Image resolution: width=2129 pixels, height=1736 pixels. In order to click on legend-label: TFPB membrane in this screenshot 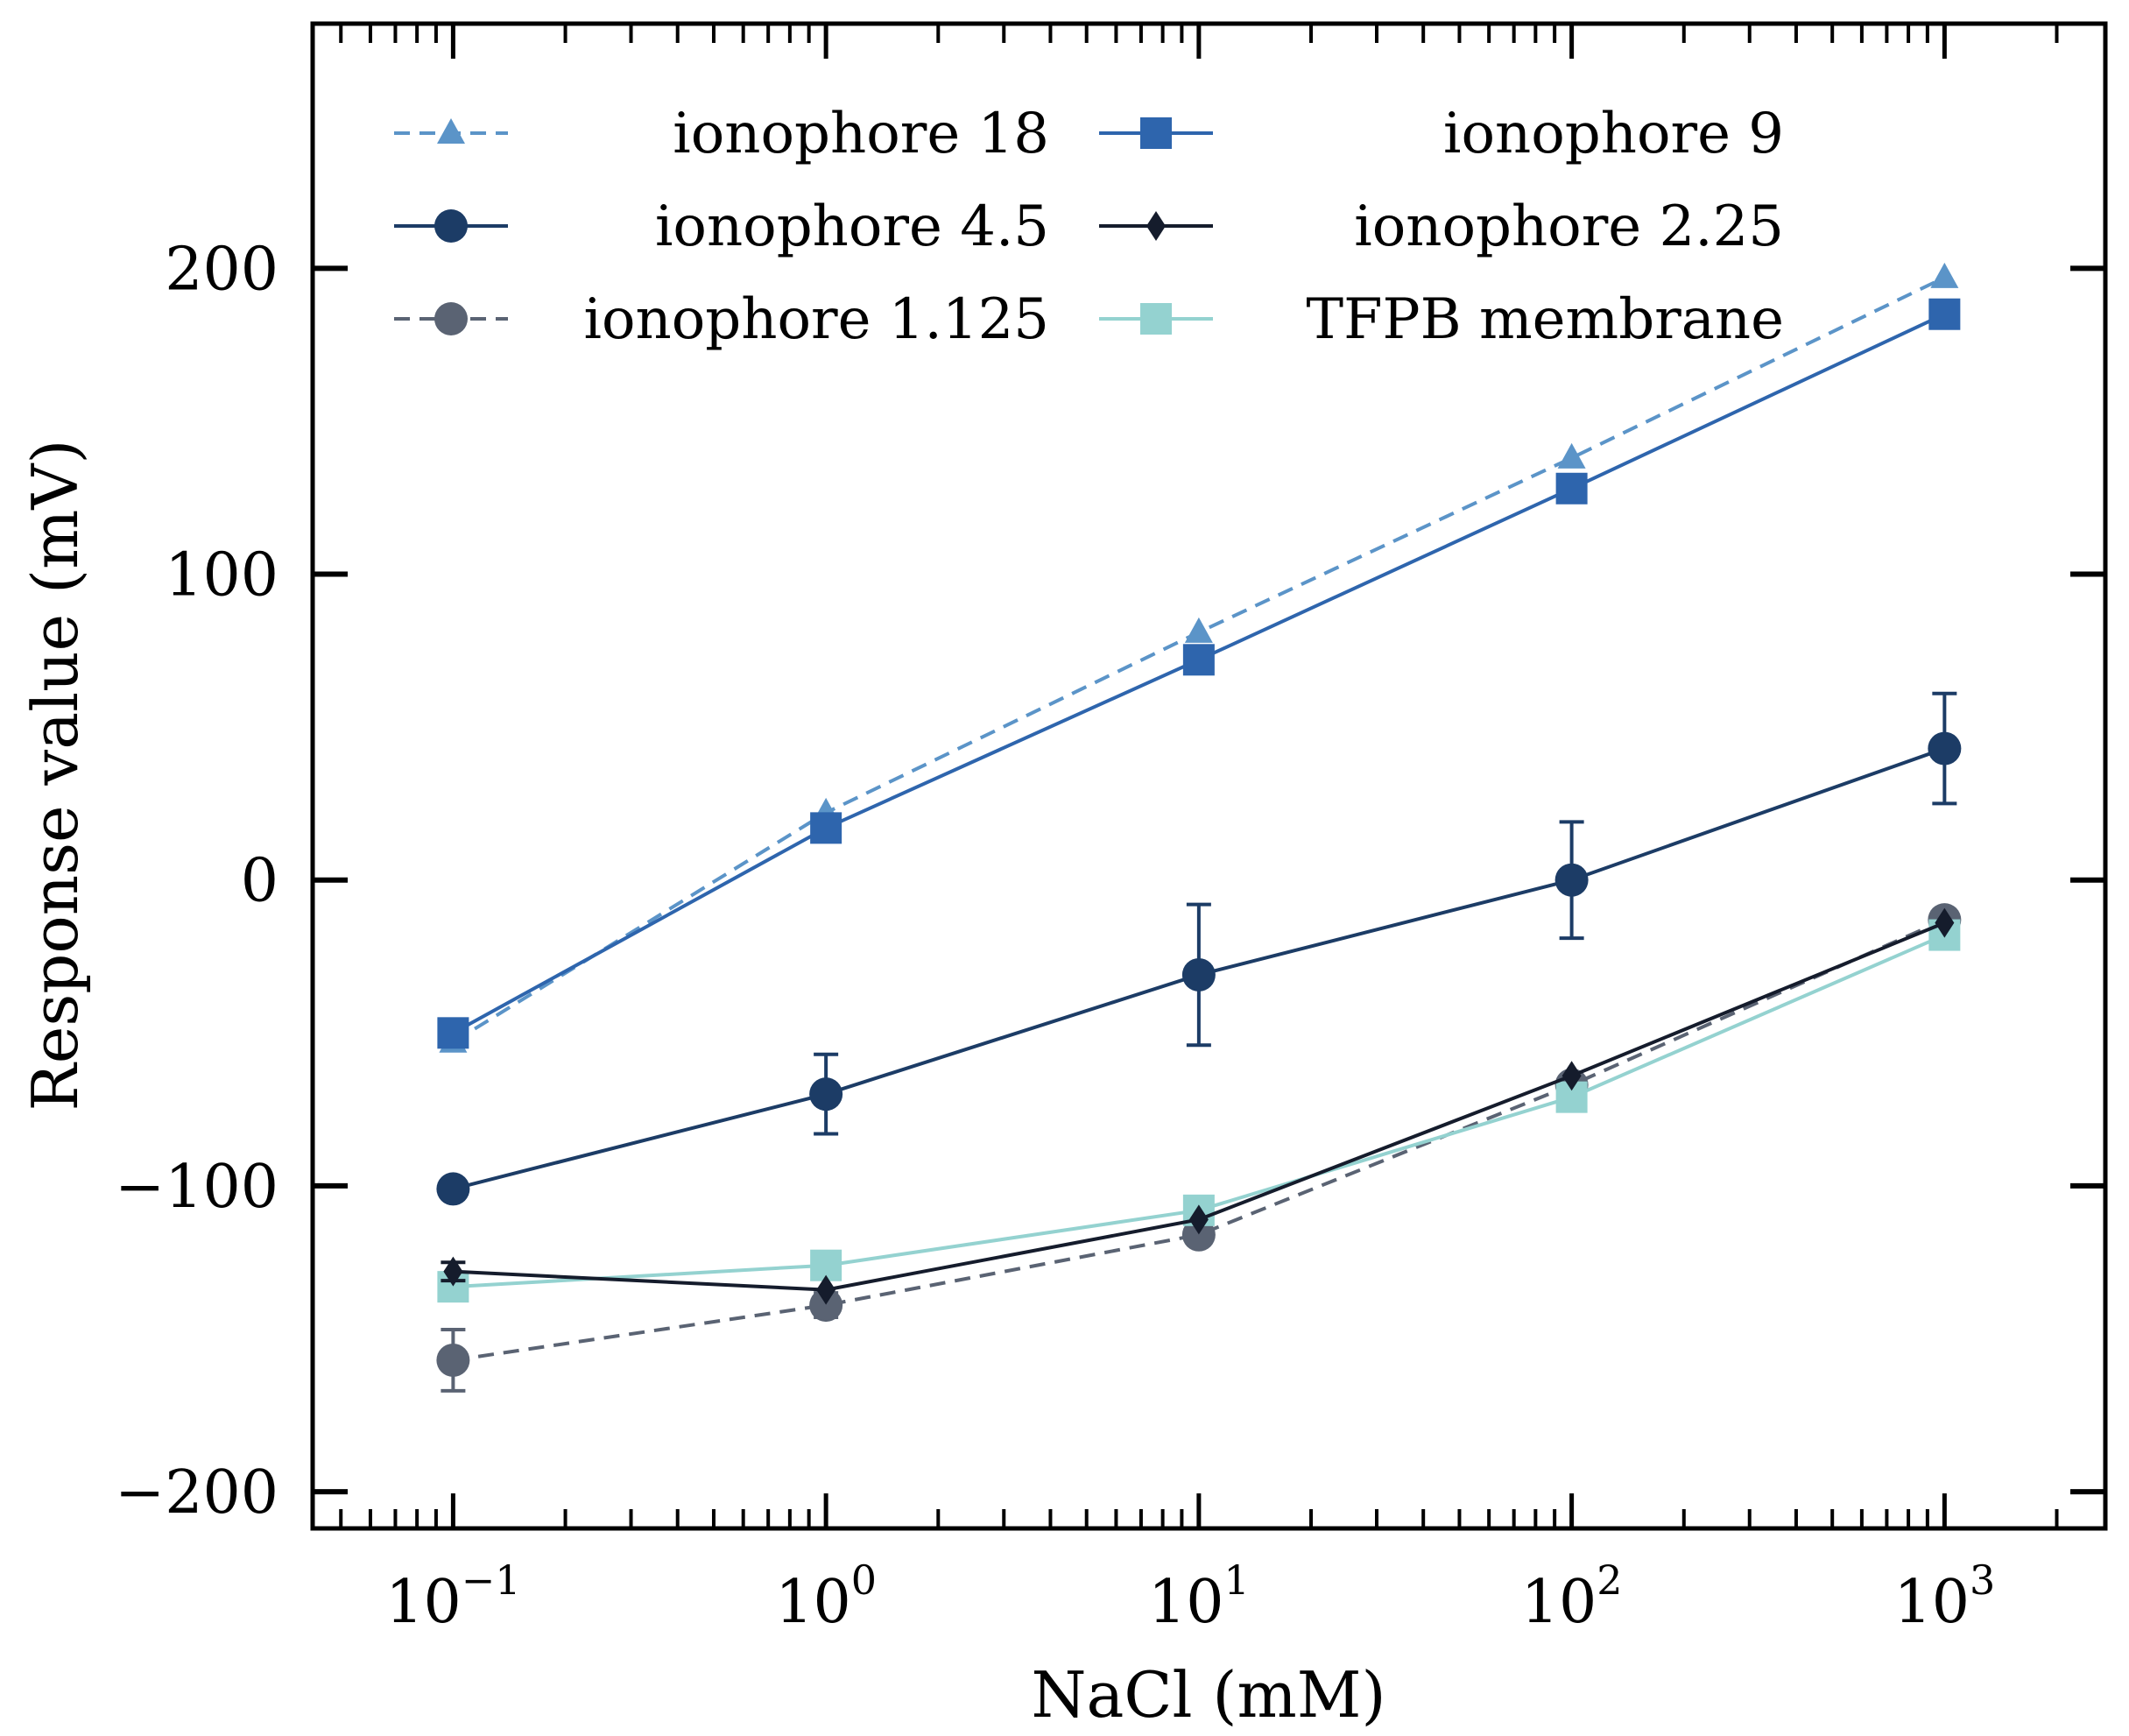, I will do `click(1545, 319)`.